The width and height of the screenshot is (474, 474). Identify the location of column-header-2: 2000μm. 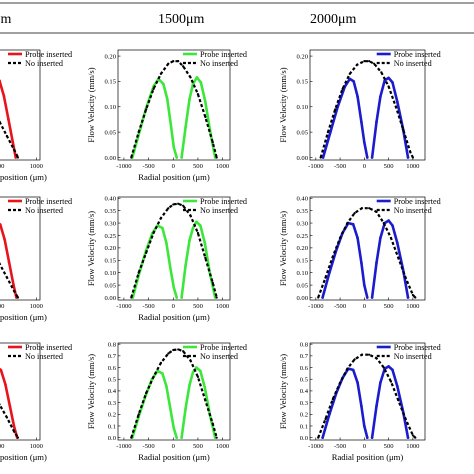
(333, 19).